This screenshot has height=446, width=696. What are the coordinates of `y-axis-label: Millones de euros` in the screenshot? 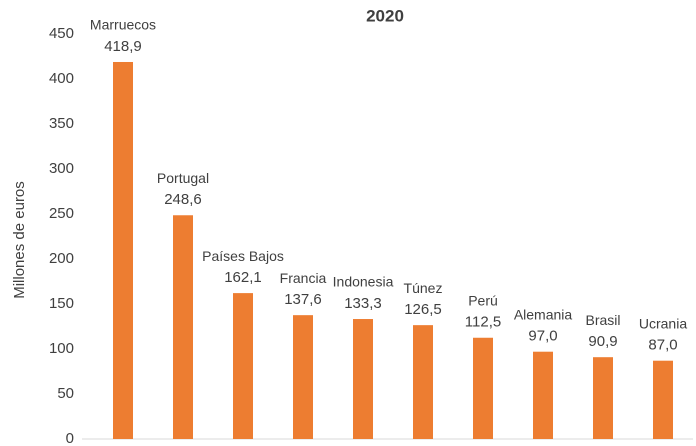 It's located at (19, 240).